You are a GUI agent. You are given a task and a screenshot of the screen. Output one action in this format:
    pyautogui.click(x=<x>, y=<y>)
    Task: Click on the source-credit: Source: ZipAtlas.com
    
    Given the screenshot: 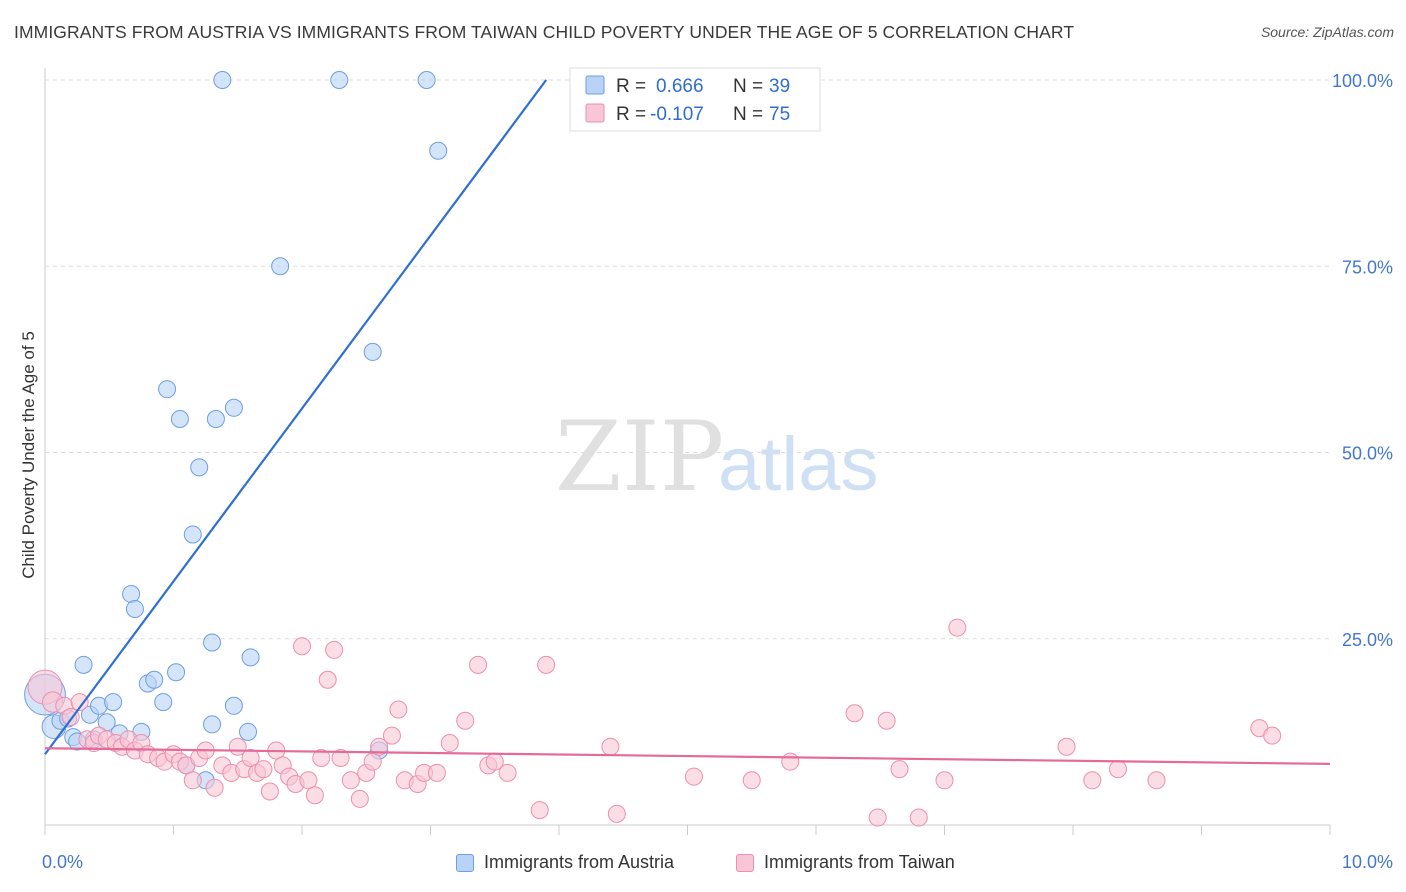 What is the action you would take?
    pyautogui.click(x=1327, y=32)
    